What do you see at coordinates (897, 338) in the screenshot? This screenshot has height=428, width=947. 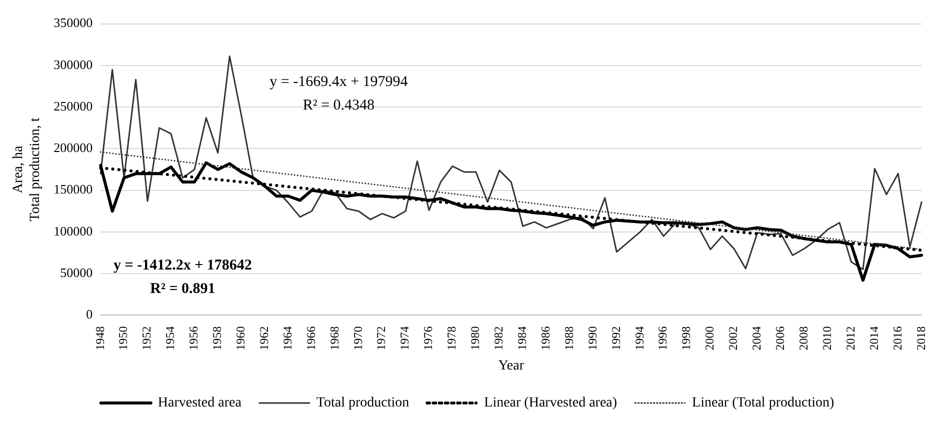 I see `x-tick-label: 2016` at bounding box center [897, 338].